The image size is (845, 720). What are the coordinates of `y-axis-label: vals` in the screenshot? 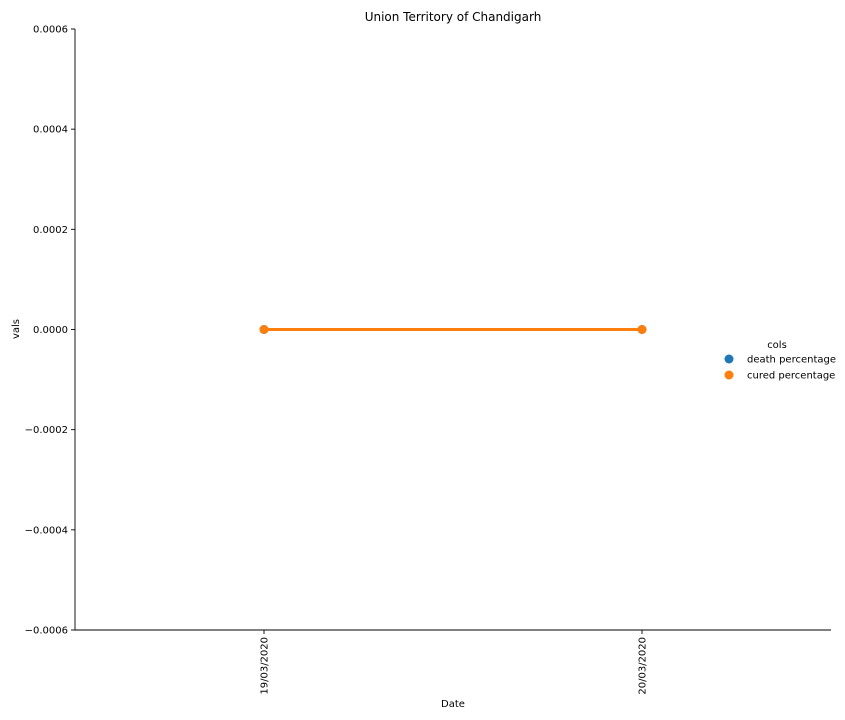 It's located at (16, 329).